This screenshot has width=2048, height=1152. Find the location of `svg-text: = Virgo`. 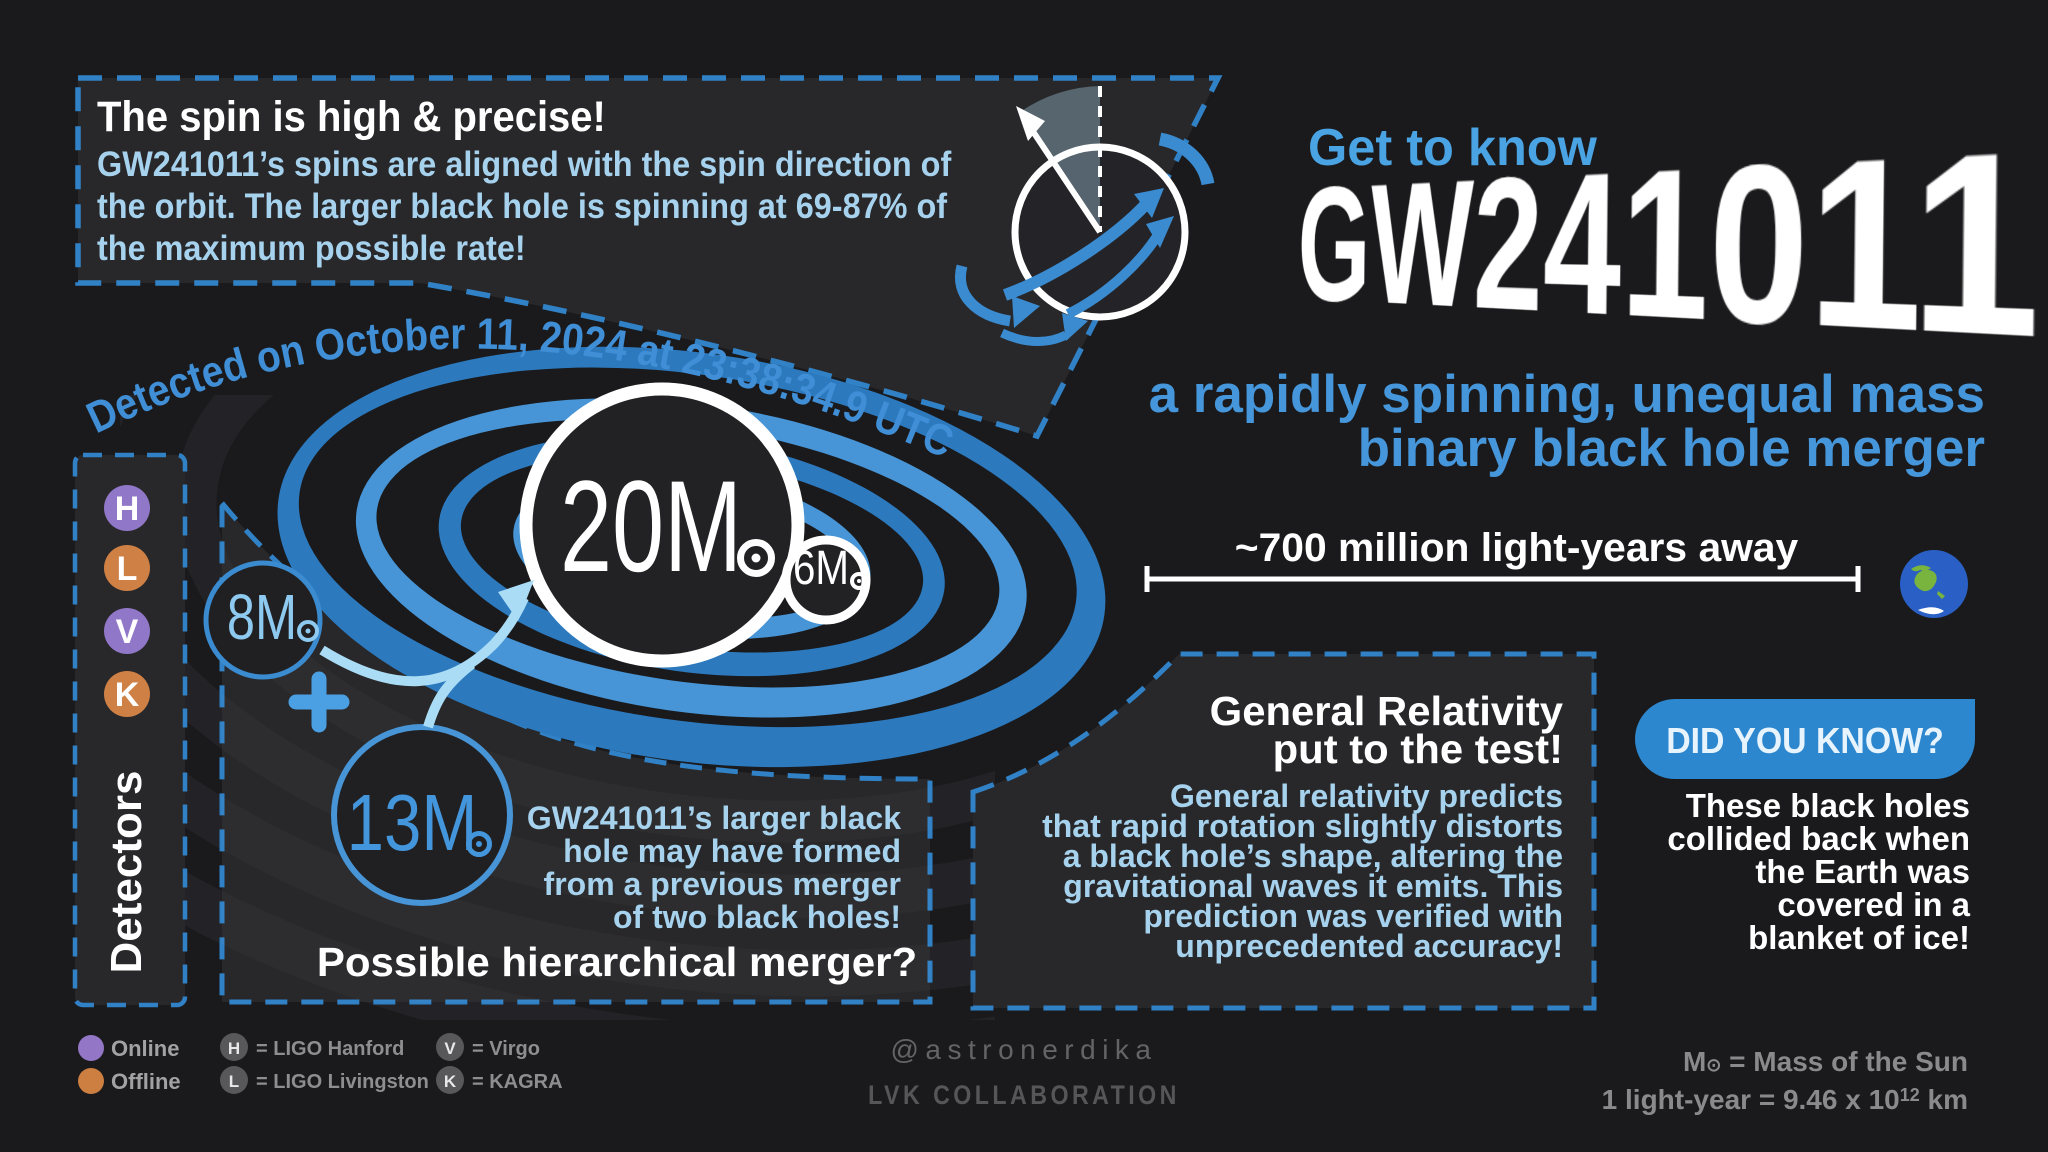

svg-text: = Virgo is located at coordinates (506, 1049).